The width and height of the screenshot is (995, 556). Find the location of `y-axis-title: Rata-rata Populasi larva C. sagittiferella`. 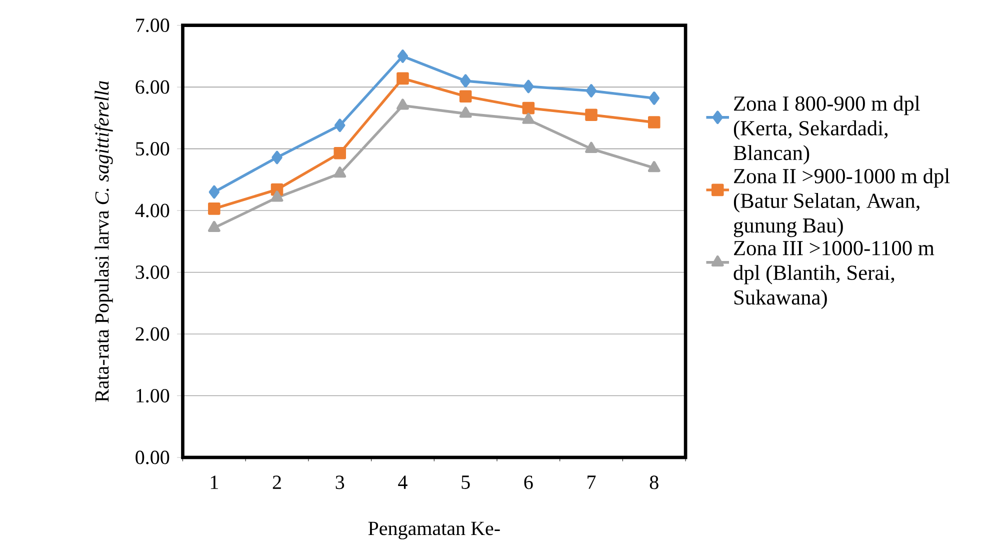

y-axis-title: Rata-rata Populasi larva C. sagittiferella is located at coordinates (103, 241).